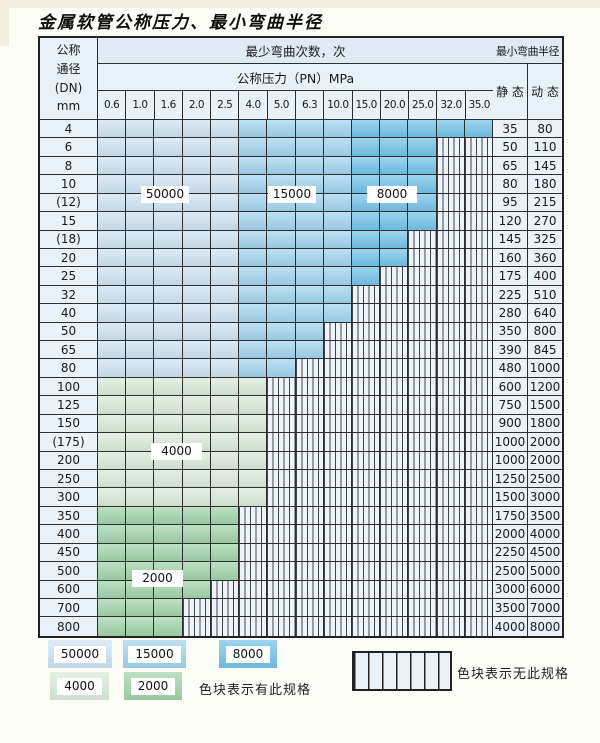 This screenshot has height=743, width=600. I want to click on pressure-value-header: 6.3, so click(310, 105).